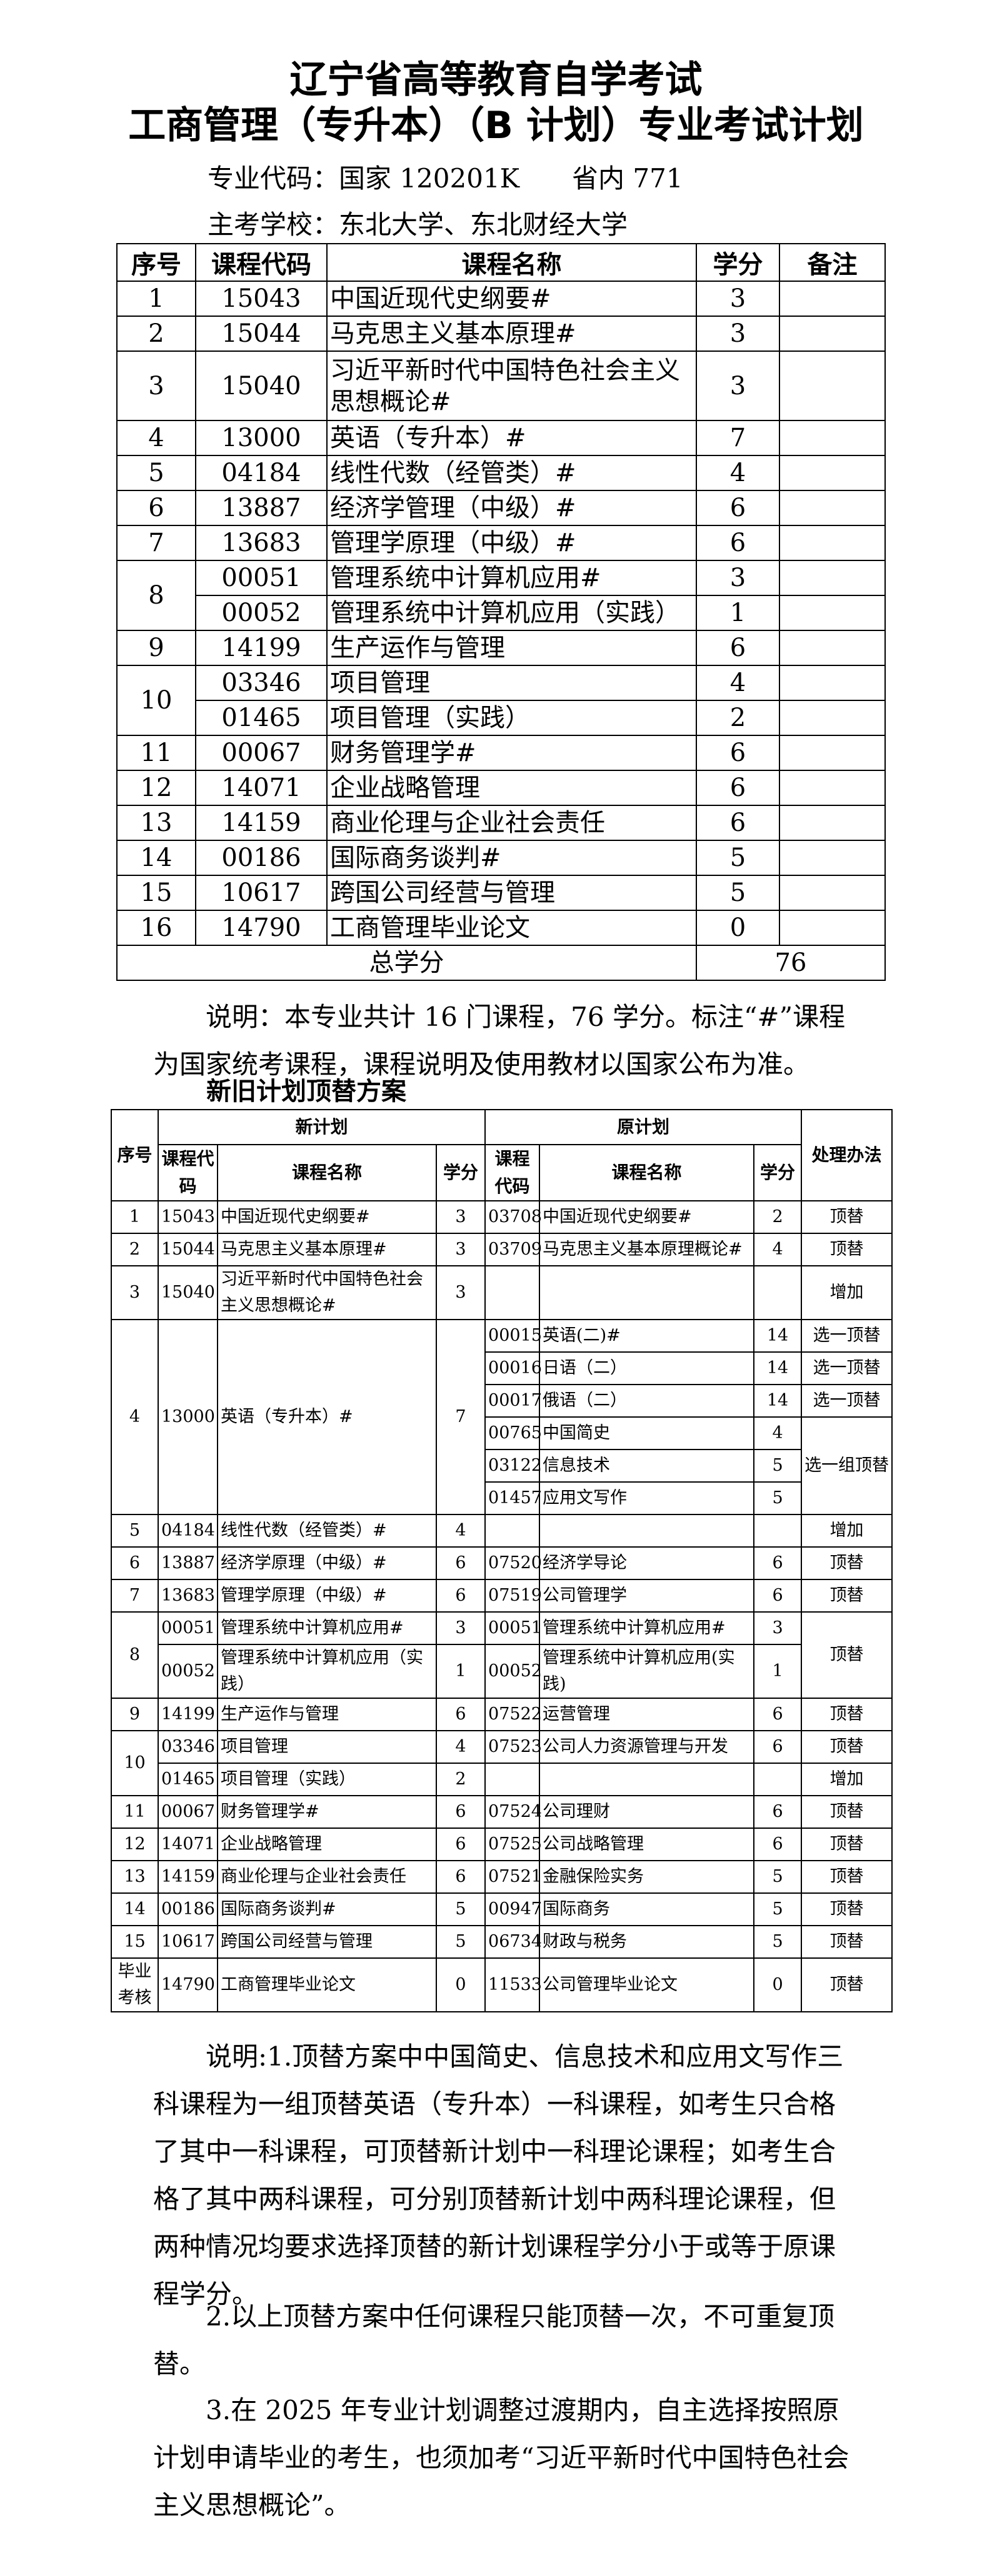  Describe the element at coordinates (513, 1714) in the screenshot. I see `old-course-code: 07522` at that location.